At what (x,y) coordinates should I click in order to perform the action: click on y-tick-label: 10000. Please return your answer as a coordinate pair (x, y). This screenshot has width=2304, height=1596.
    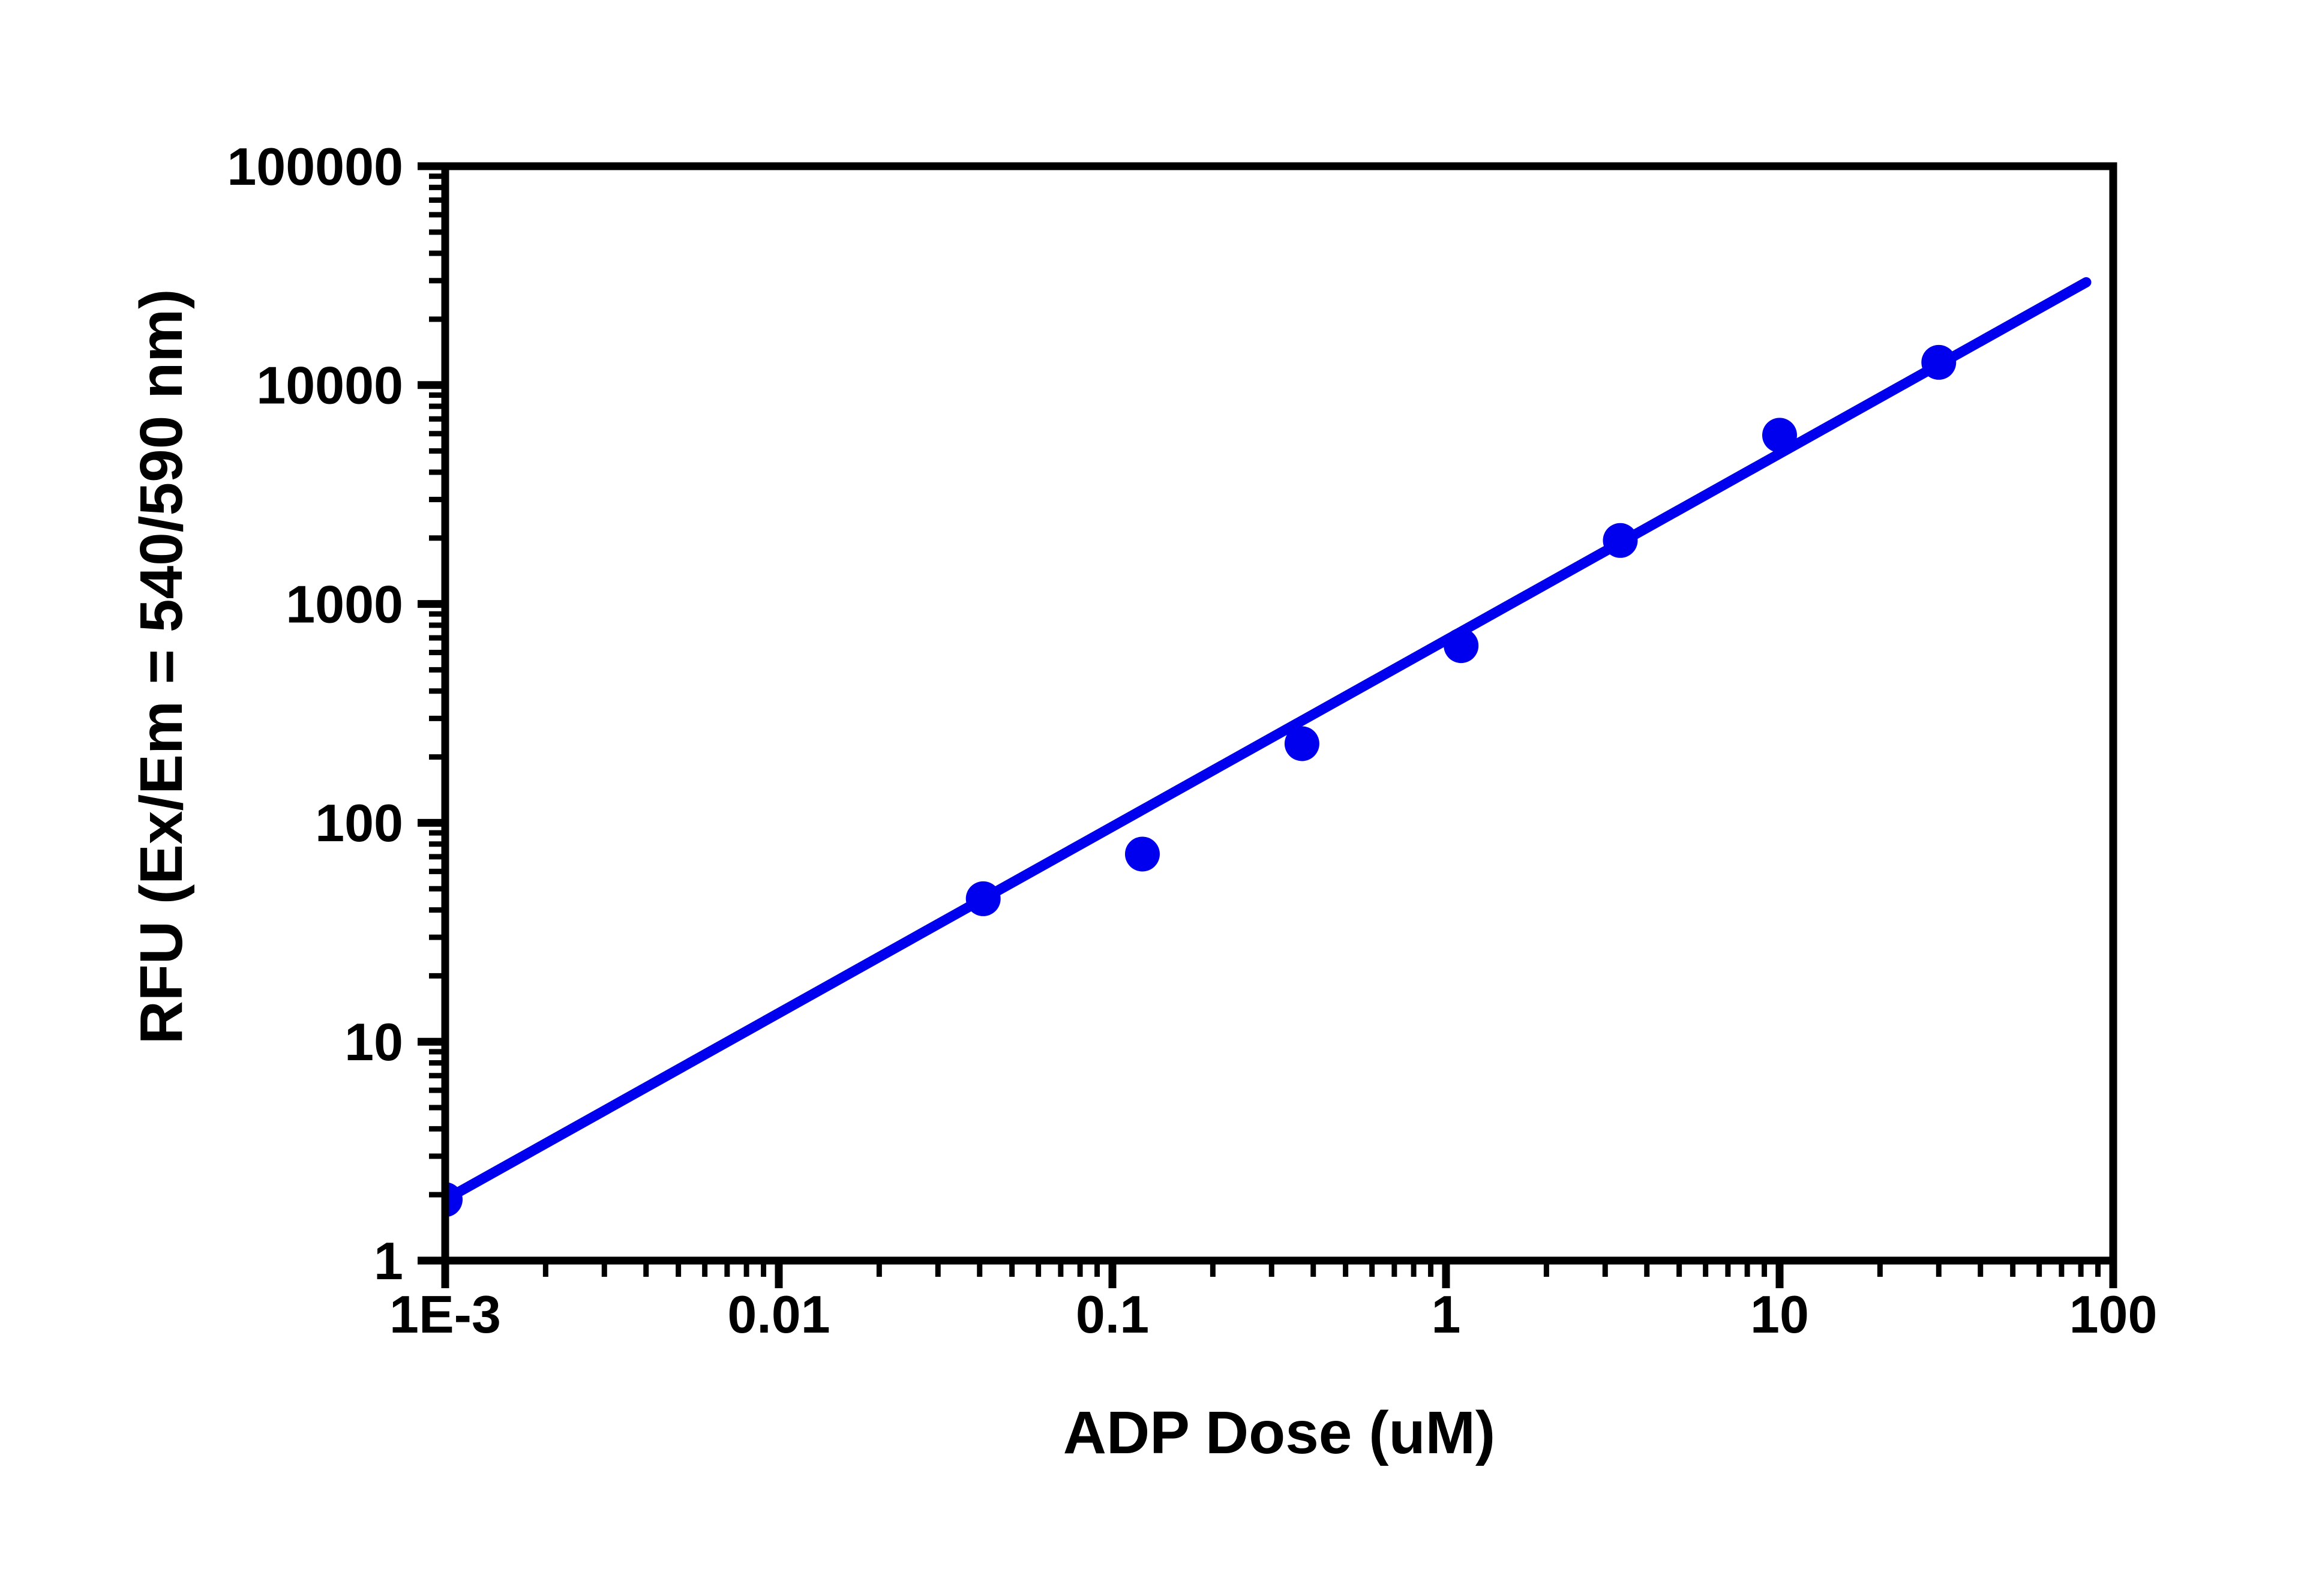
    Looking at the image, I should click on (330, 385).